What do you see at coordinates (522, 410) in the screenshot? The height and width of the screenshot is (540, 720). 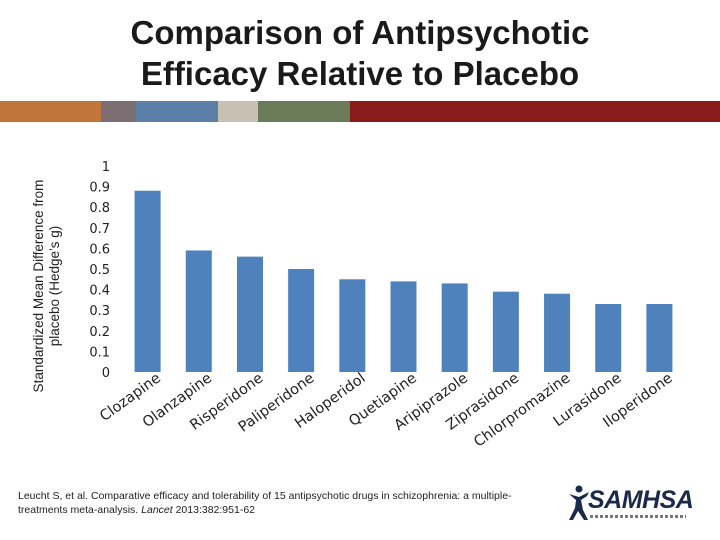 I see `x-tick-label: Chlorpromazine` at bounding box center [522, 410].